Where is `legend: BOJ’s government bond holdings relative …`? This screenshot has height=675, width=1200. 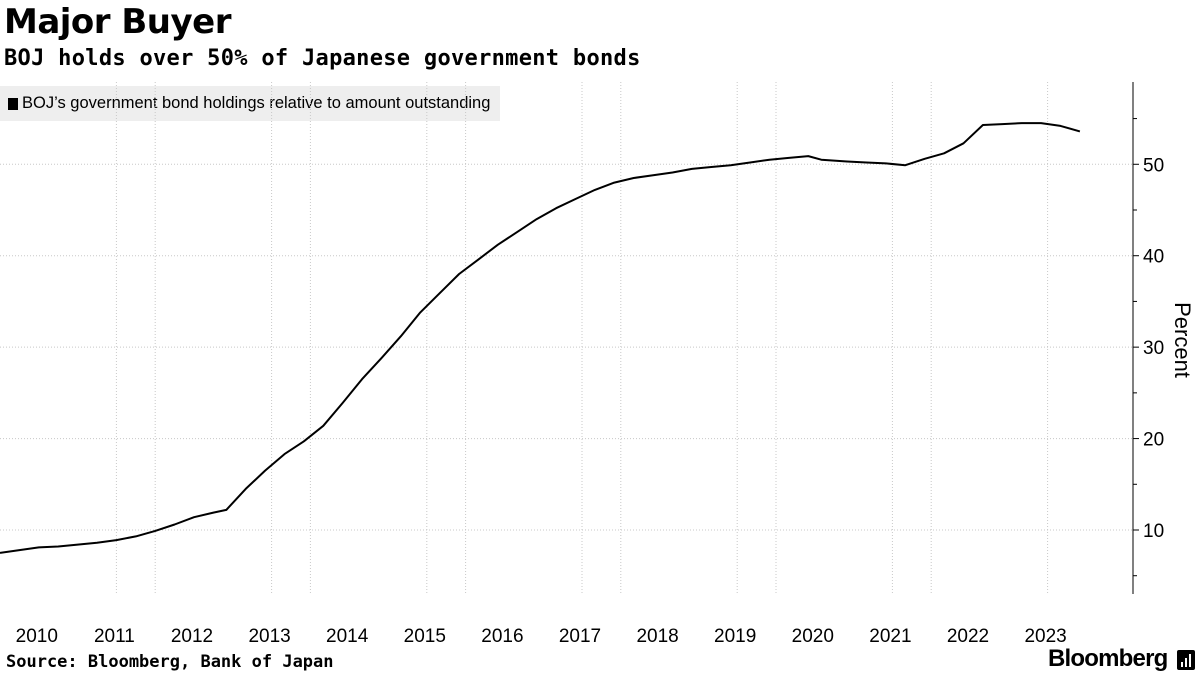
legend: BOJ’s government bond holdings relative … is located at coordinates (250, 103).